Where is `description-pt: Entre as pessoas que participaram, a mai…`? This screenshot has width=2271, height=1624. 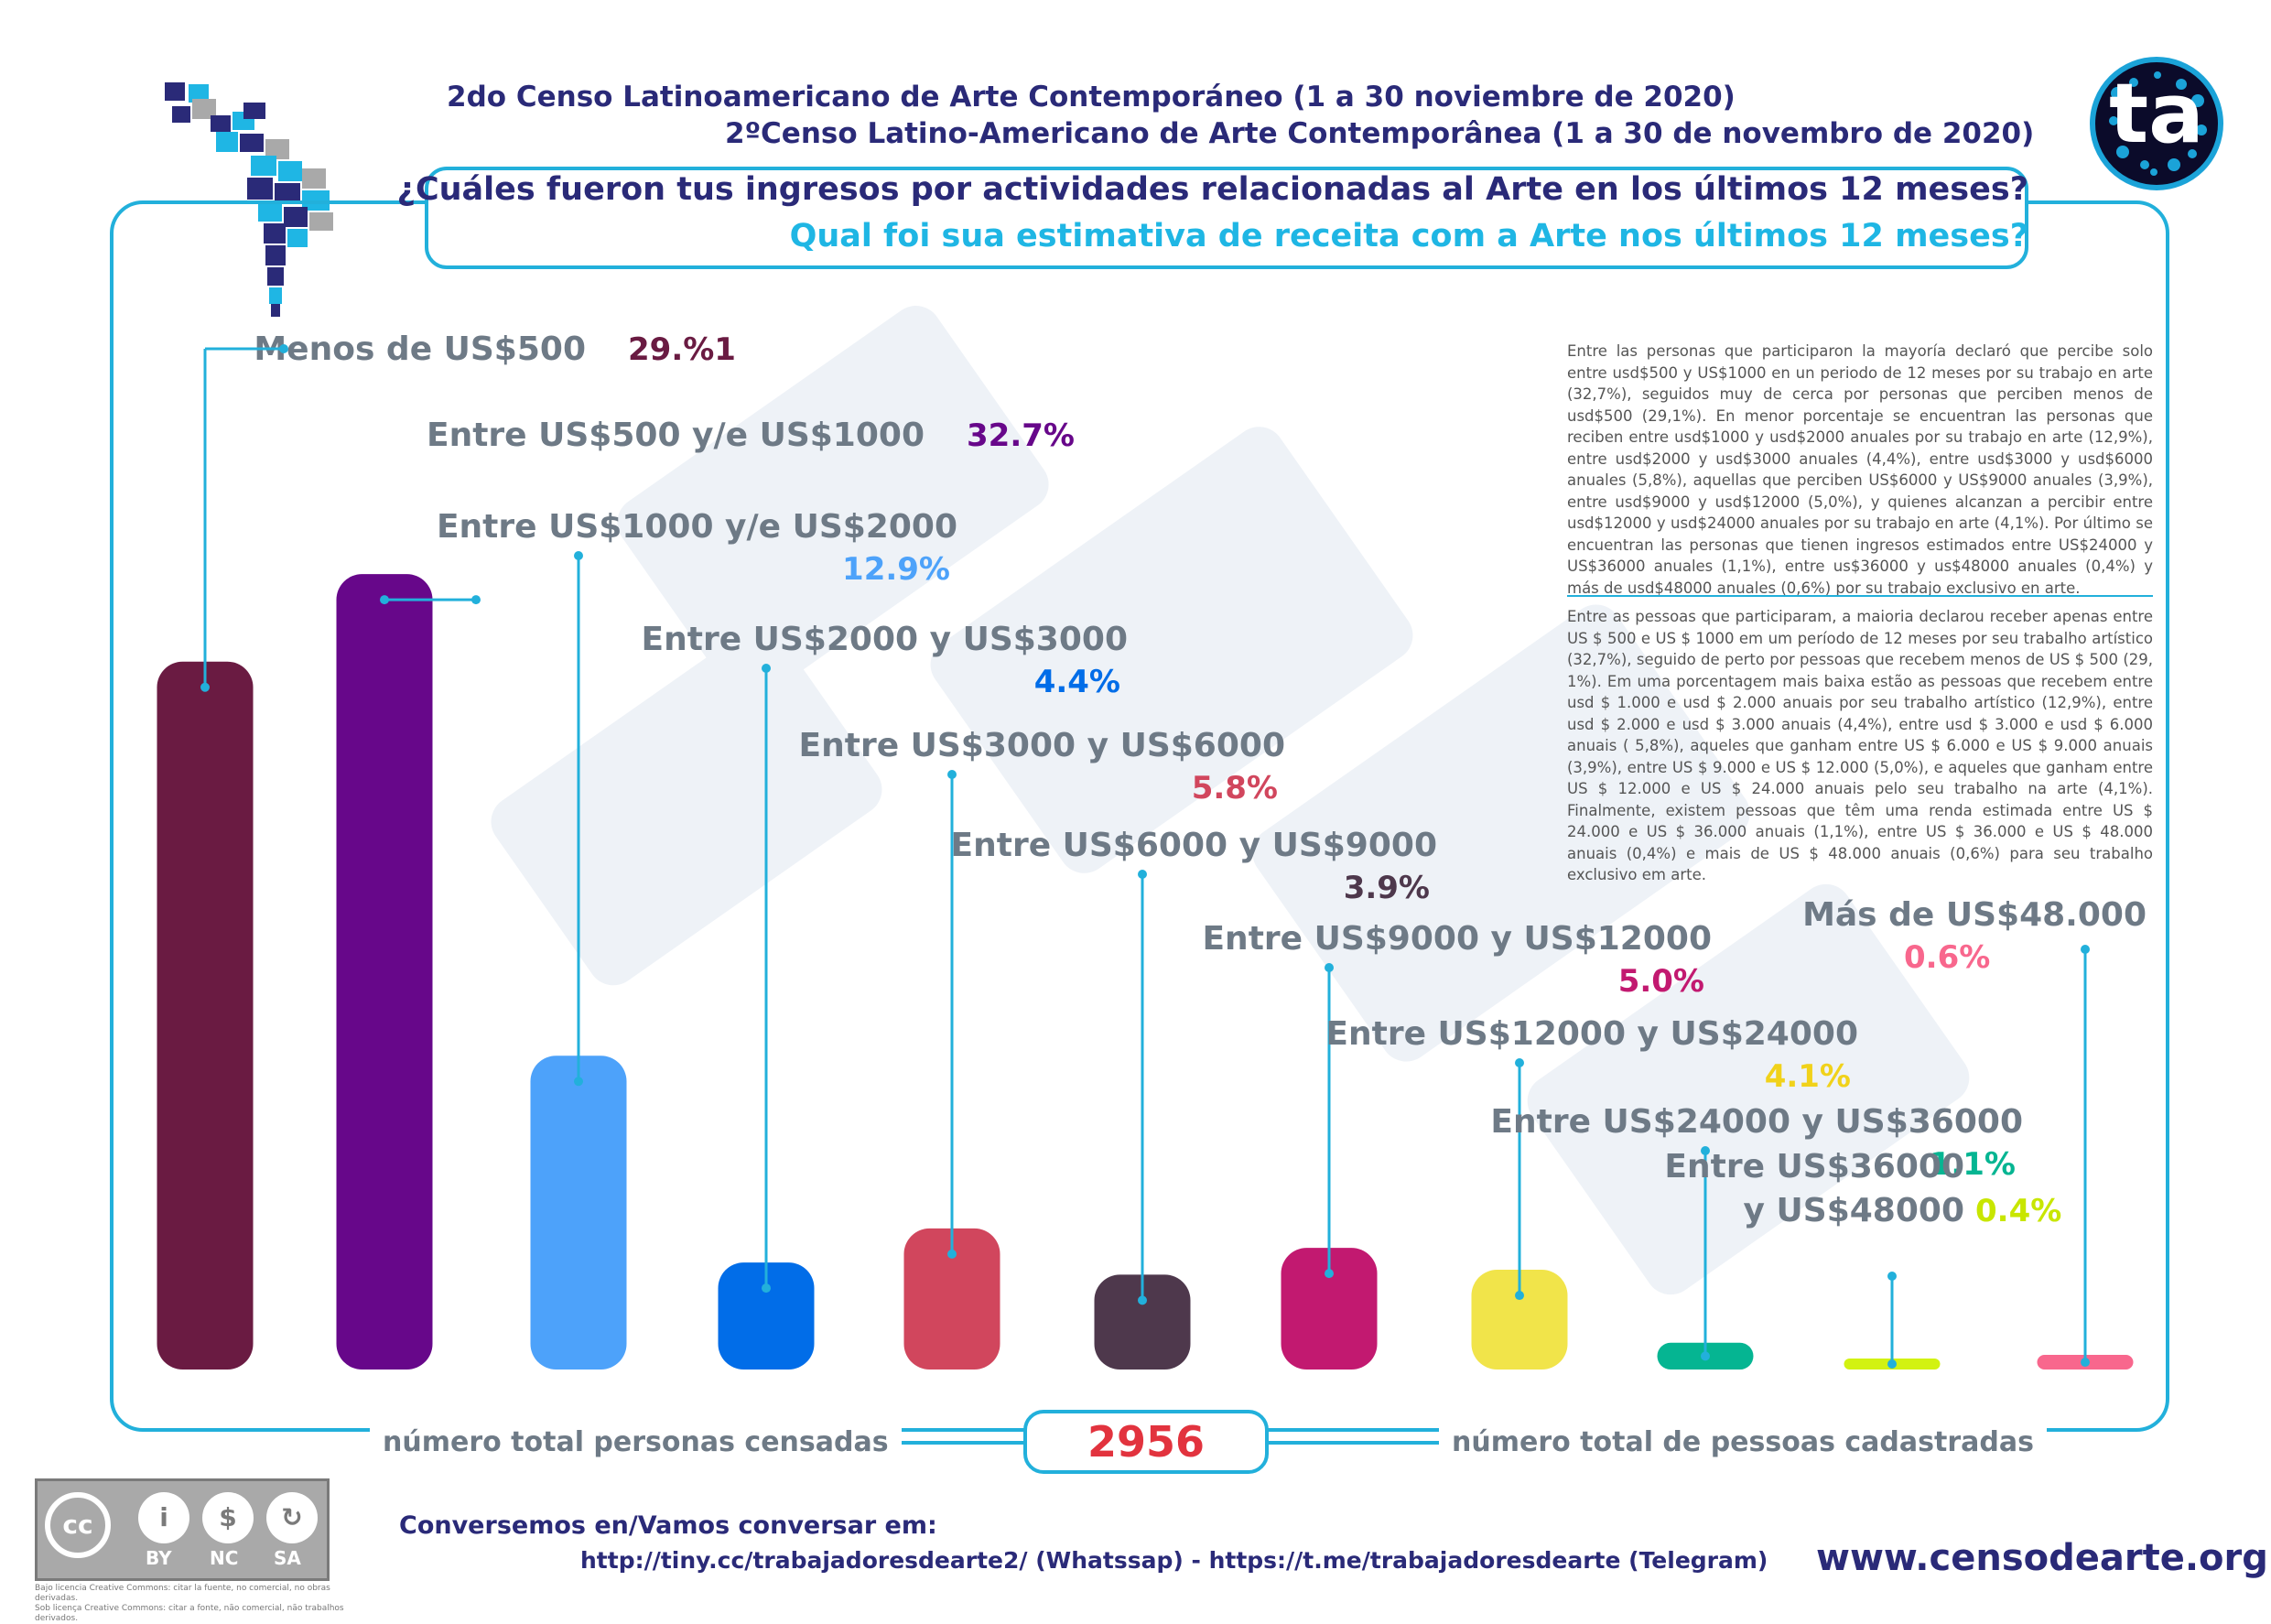
description-pt: Entre as pessoas que participaram, a mai… is located at coordinates (1860, 745).